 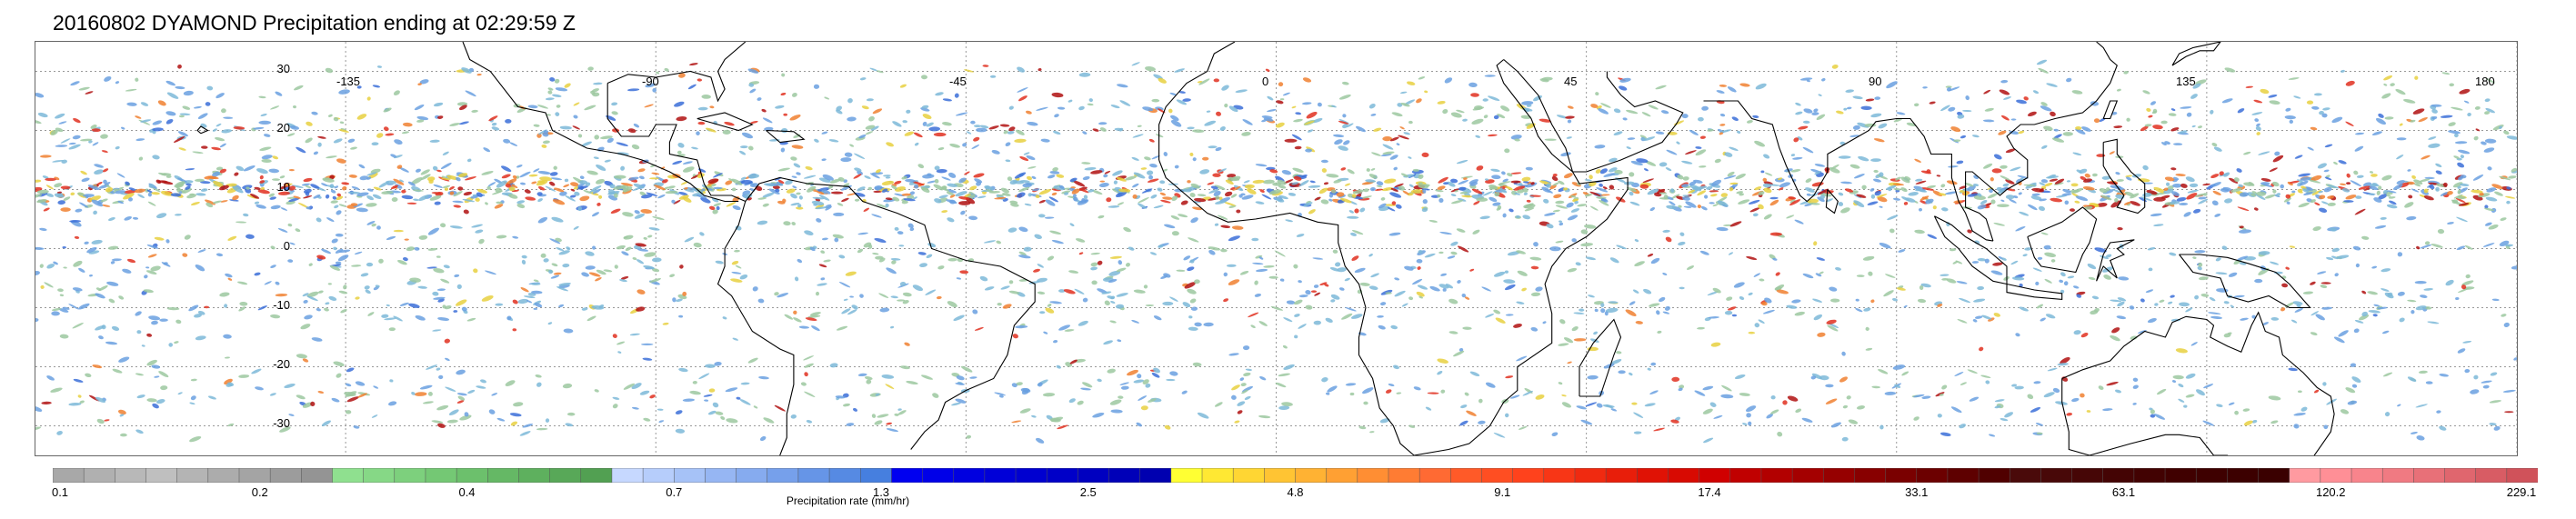 What do you see at coordinates (2521, 492) in the screenshot?
I see `colorbar-tick-label: 229.1` at bounding box center [2521, 492].